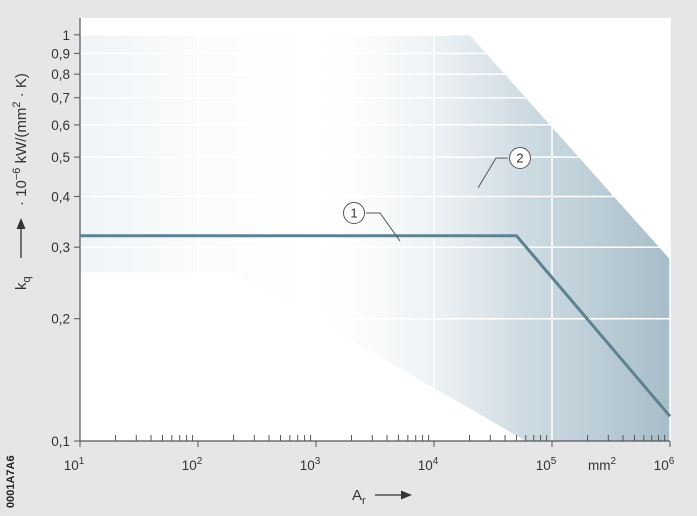  I want to click on x-axis-label-base: A, so click(357, 495).